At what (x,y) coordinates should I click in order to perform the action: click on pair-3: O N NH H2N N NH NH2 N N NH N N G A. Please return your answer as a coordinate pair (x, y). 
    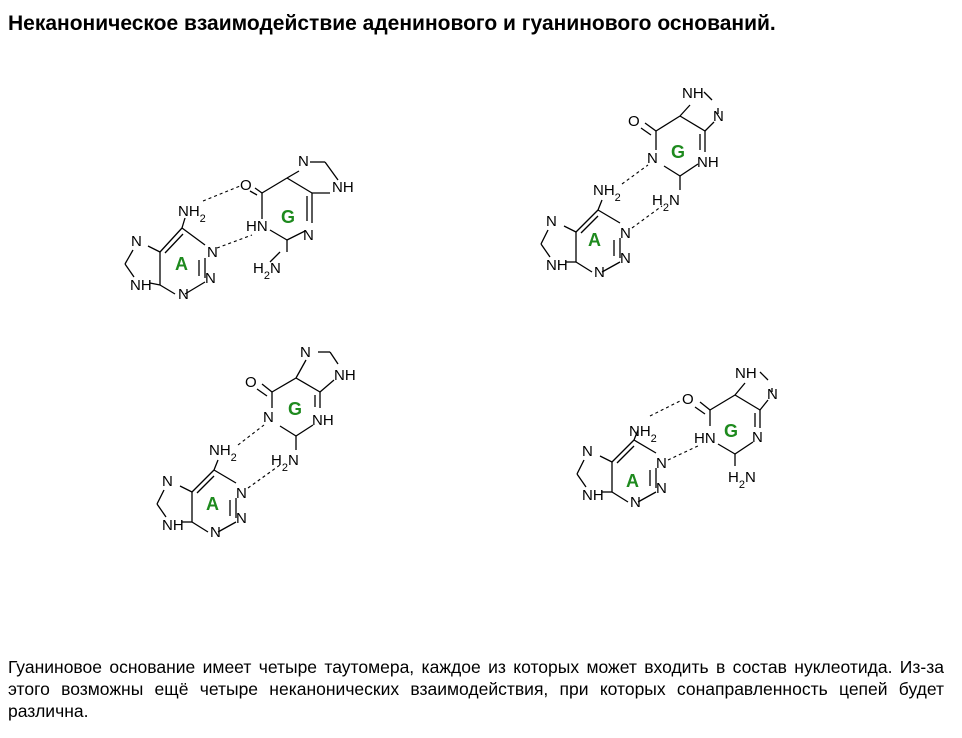
    Looking at the image, I should click on (256, 442).